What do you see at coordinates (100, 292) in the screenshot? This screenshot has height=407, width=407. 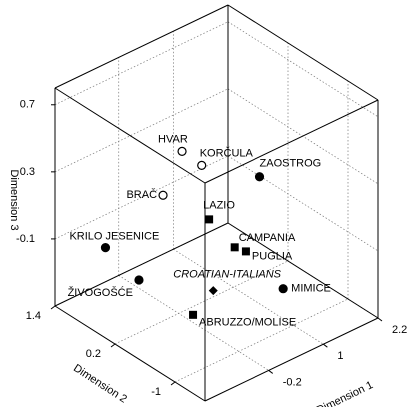 I see `point-label: ŽIVOGOŠĆE` at bounding box center [100, 292].